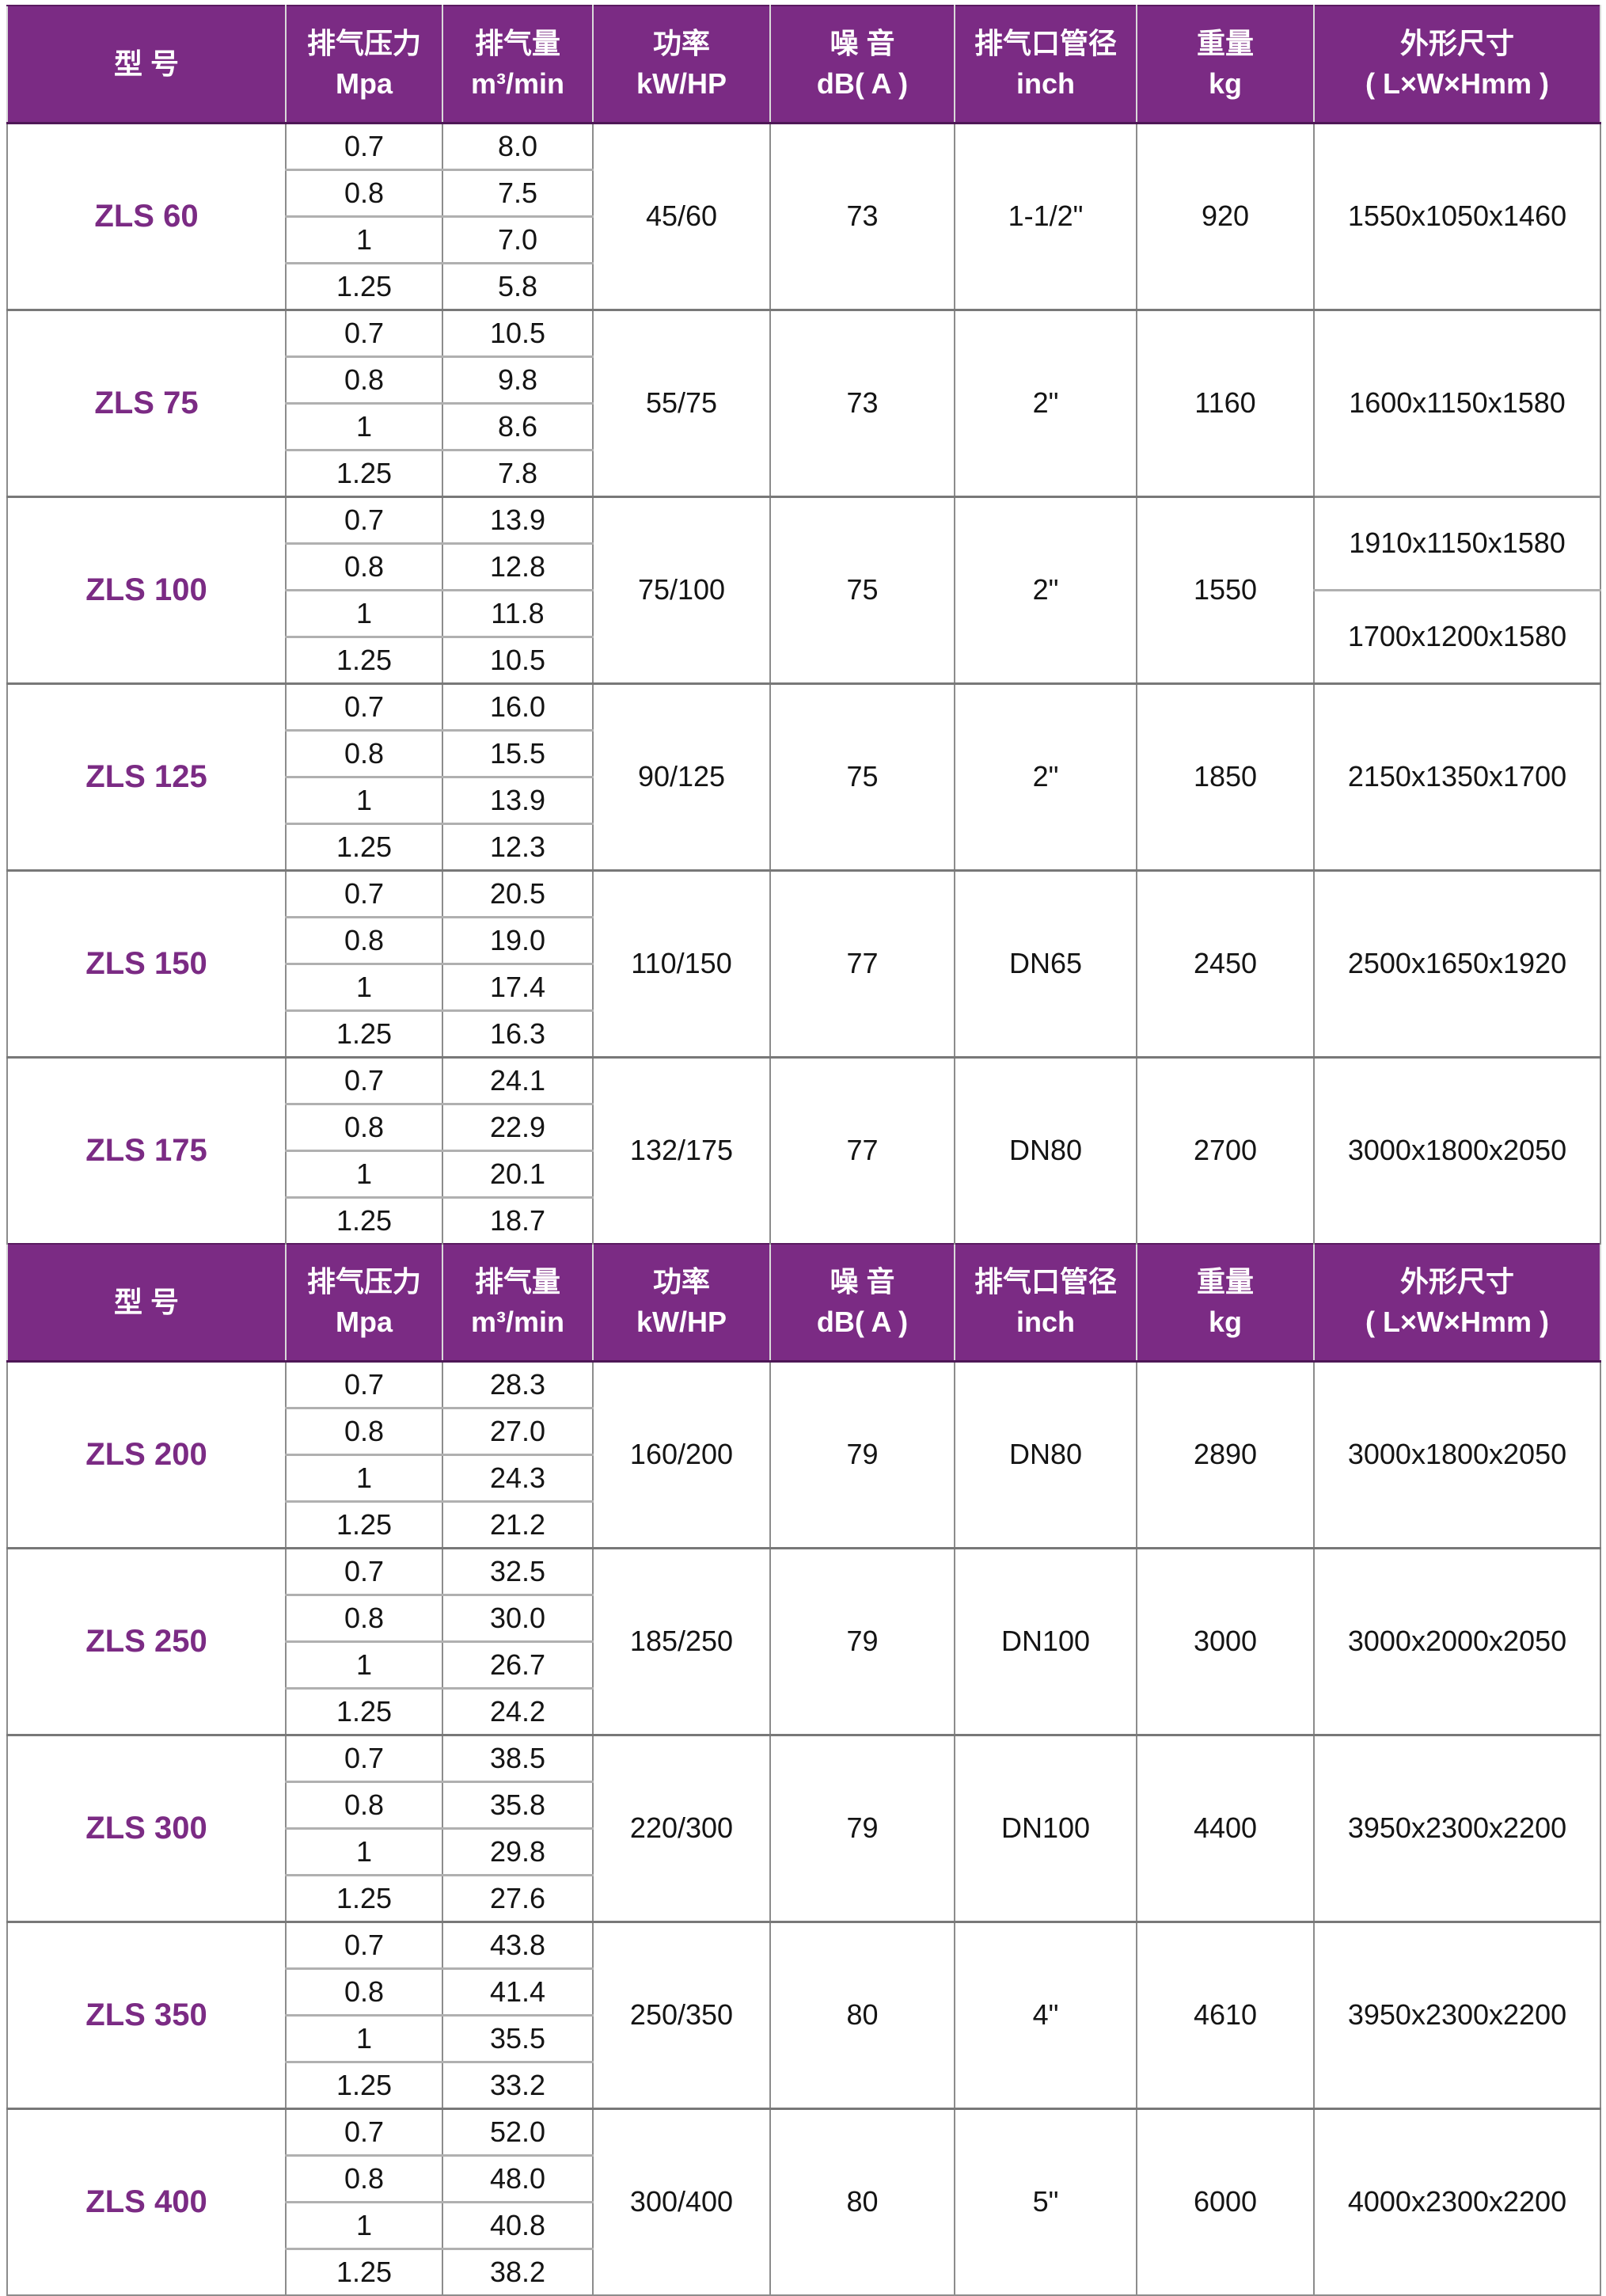 The width and height of the screenshot is (1606, 2296). Describe the element at coordinates (146, 1453) in the screenshot. I see `model-name: ZLS 200` at that location.